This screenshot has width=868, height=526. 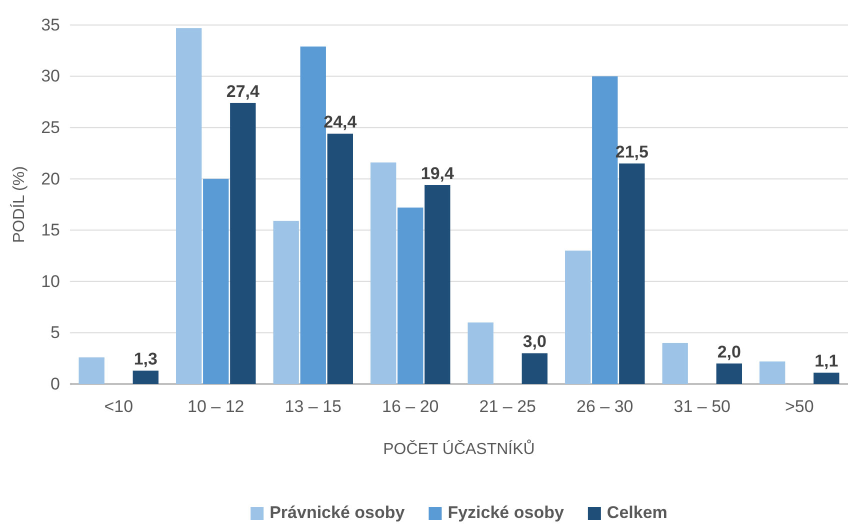 What do you see at coordinates (146, 359) in the screenshot?
I see `data-label: 1,3` at bounding box center [146, 359].